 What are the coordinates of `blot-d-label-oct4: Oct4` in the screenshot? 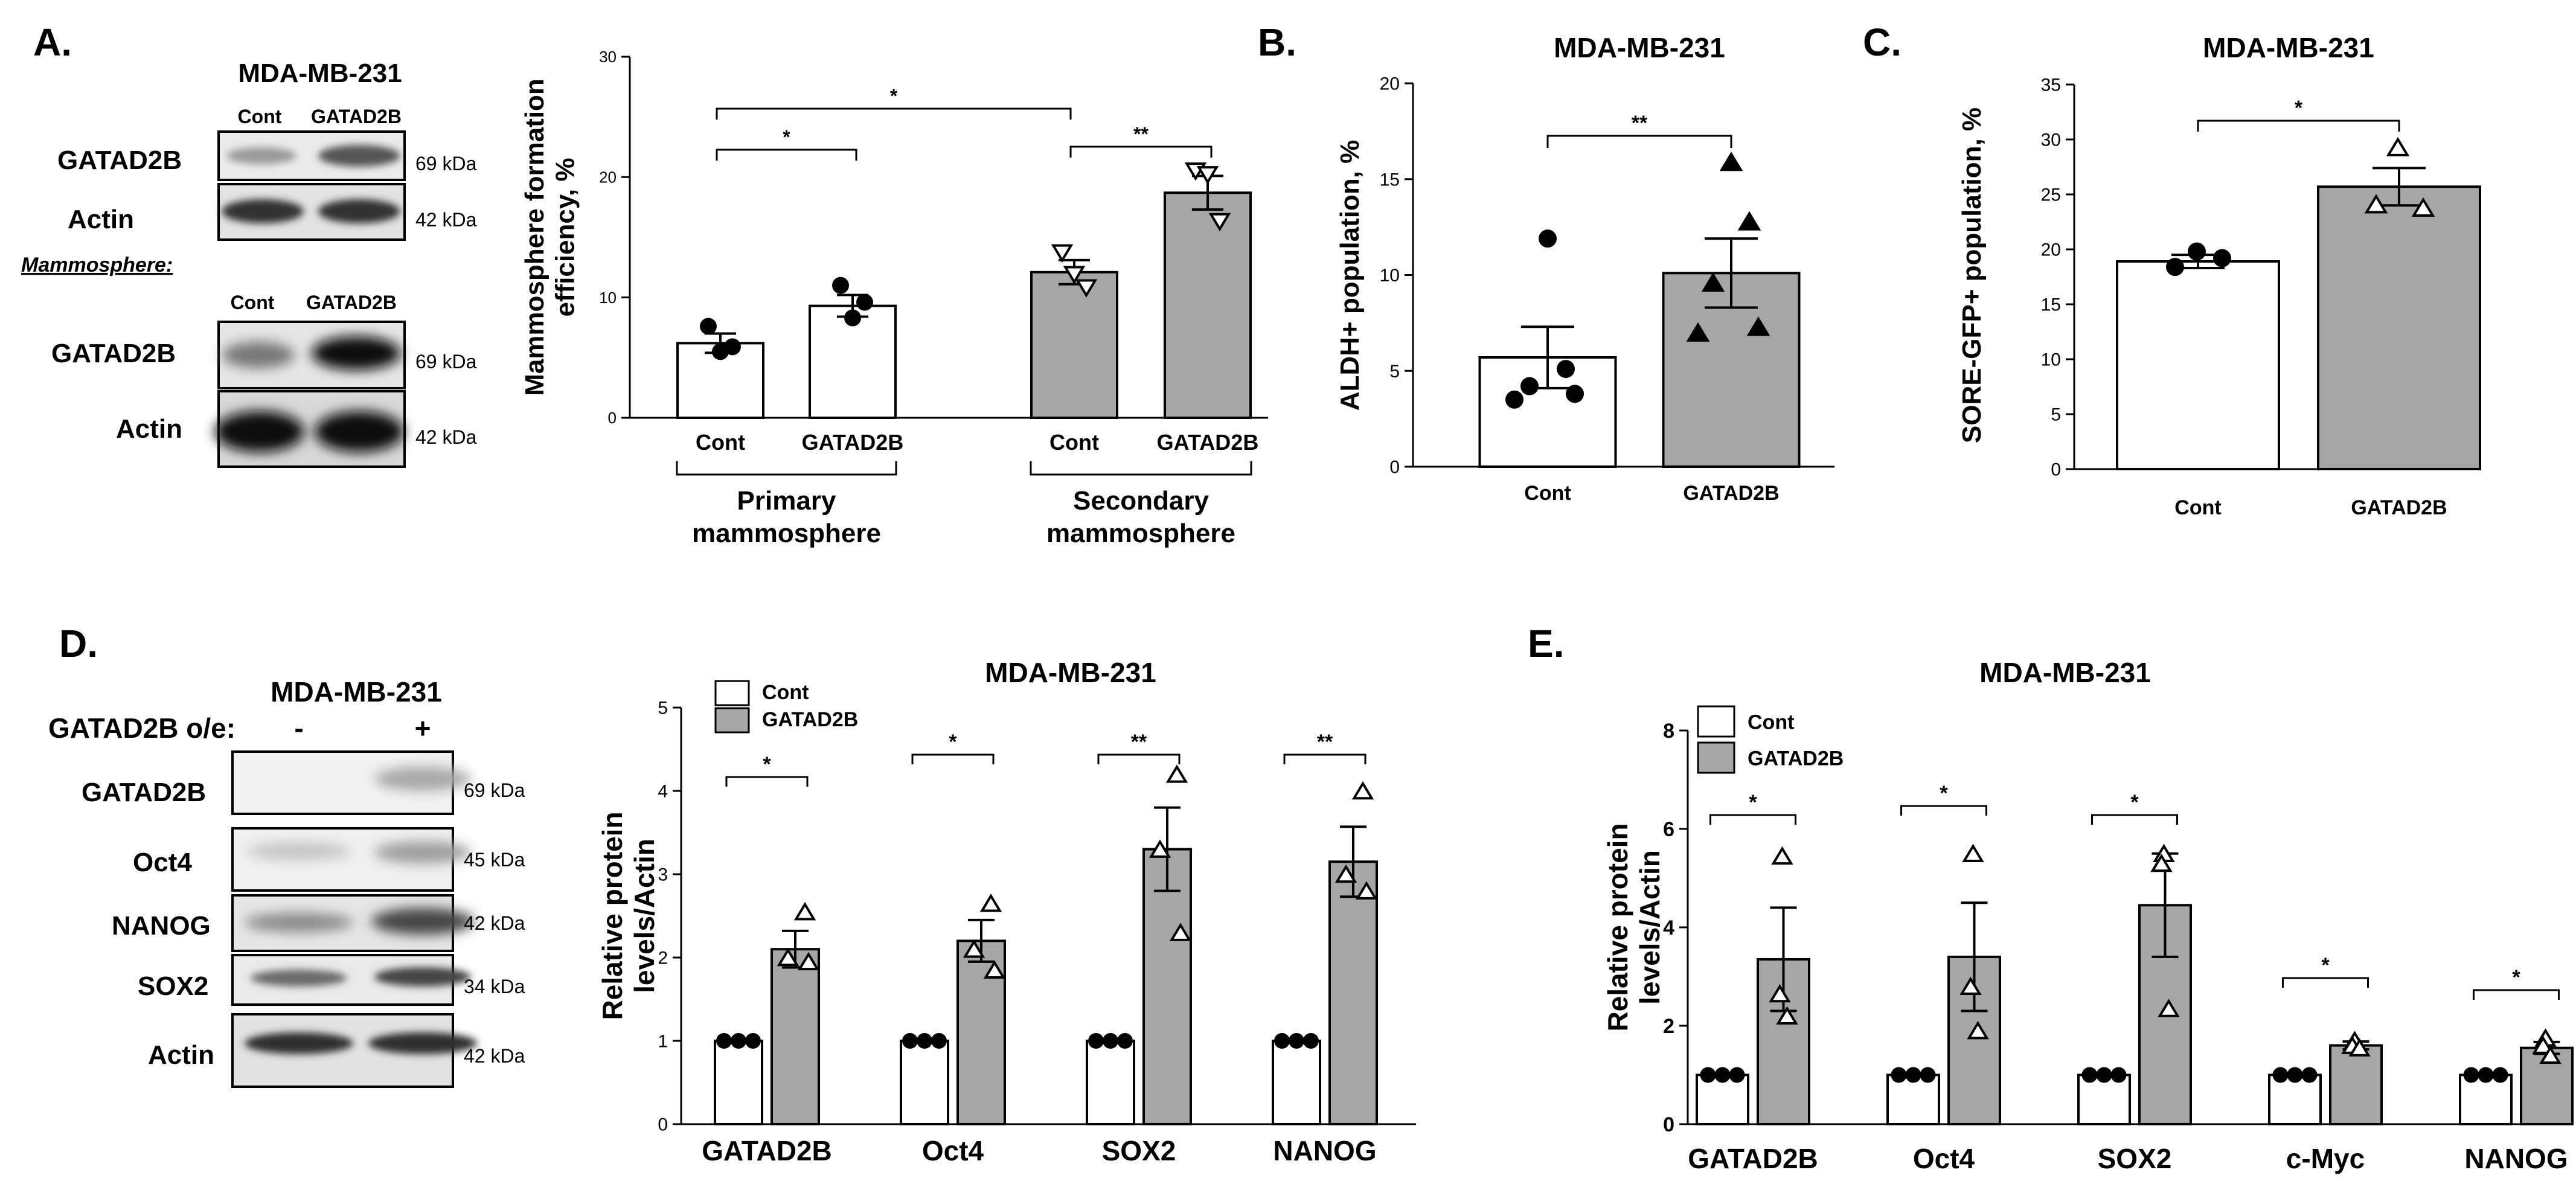 It's located at (162, 863).